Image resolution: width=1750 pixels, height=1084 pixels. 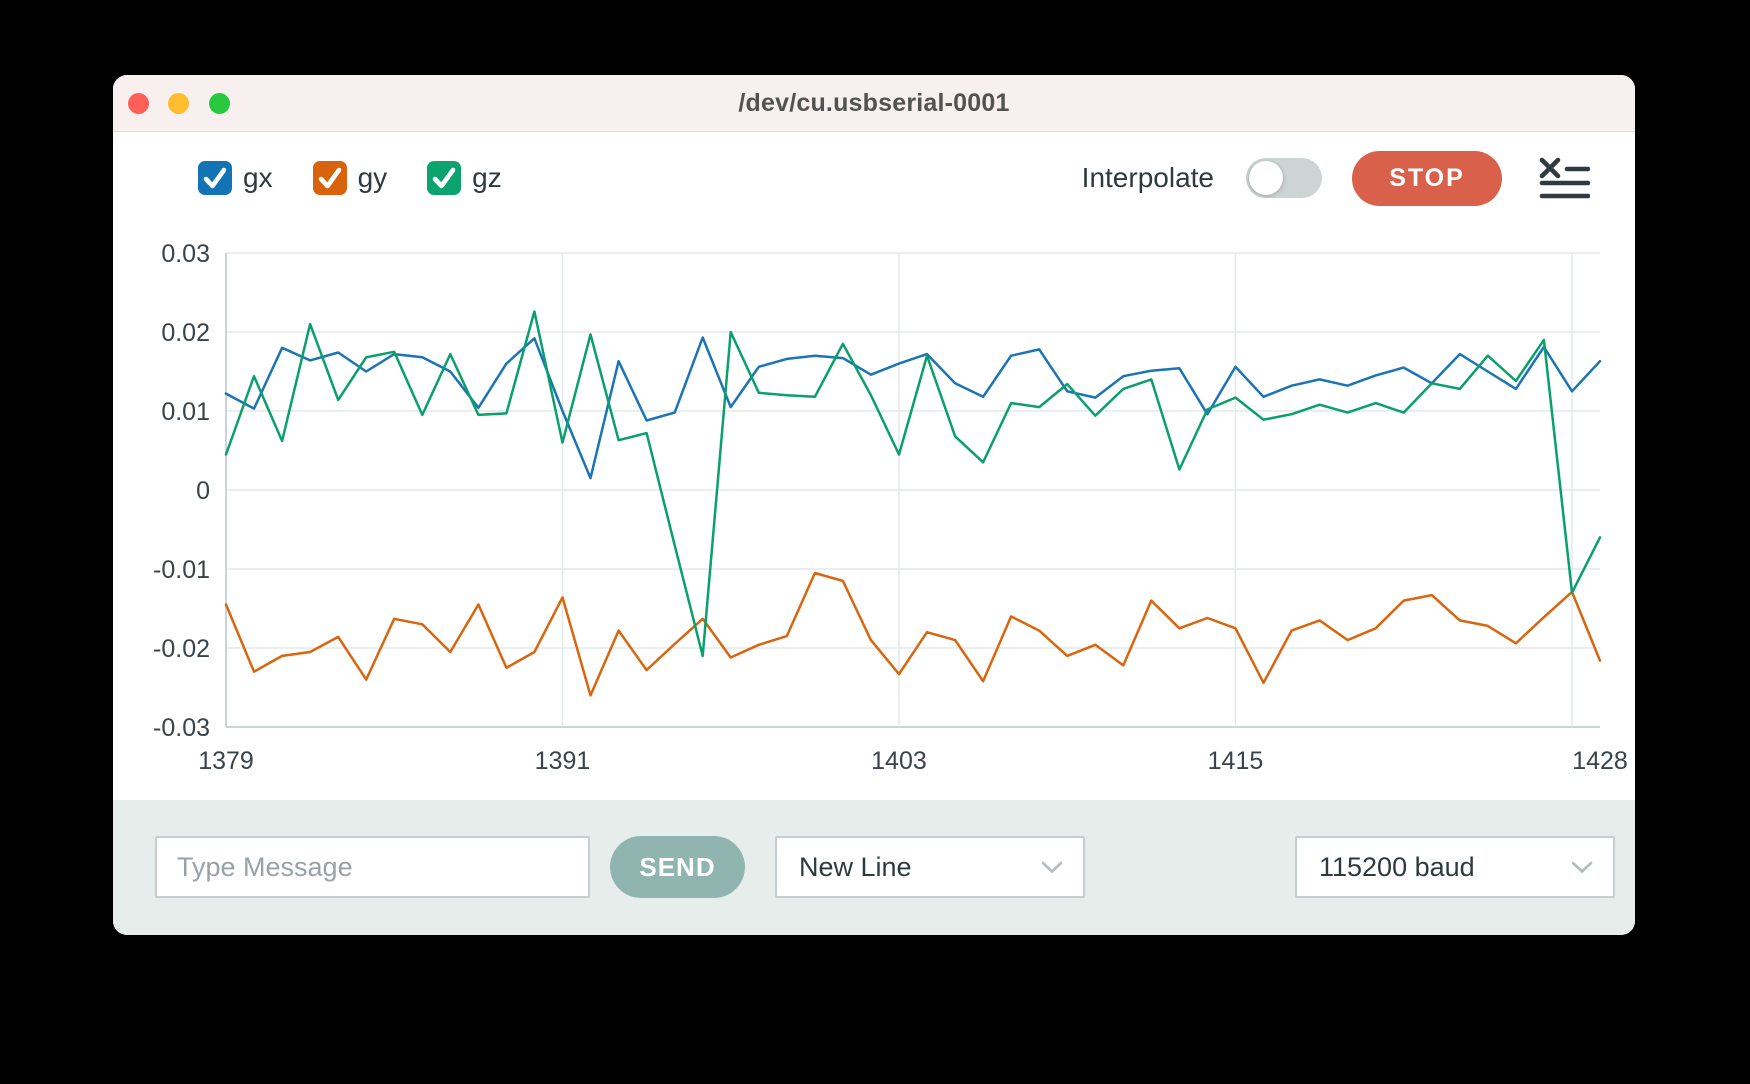 I want to click on legend: gx gy gz, so click(x=350, y=178).